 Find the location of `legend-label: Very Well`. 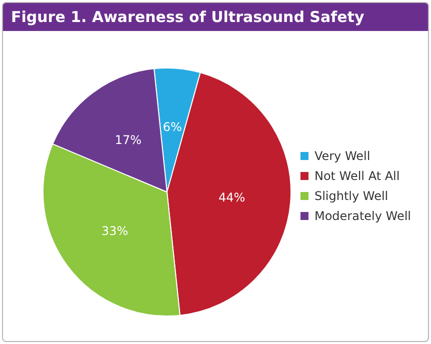

legend-label: Very Well is located at coordinates (342, 156).